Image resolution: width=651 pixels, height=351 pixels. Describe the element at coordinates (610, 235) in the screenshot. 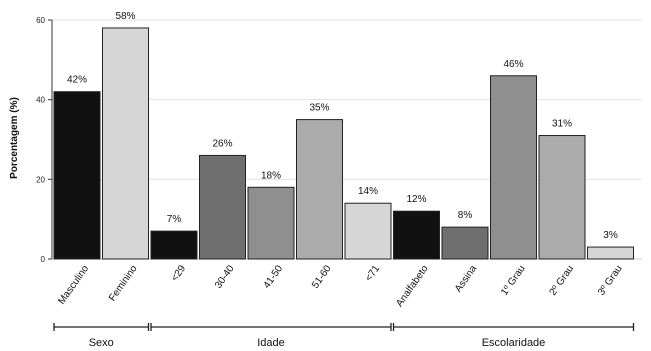

I see `value-label: 3%` at that location.